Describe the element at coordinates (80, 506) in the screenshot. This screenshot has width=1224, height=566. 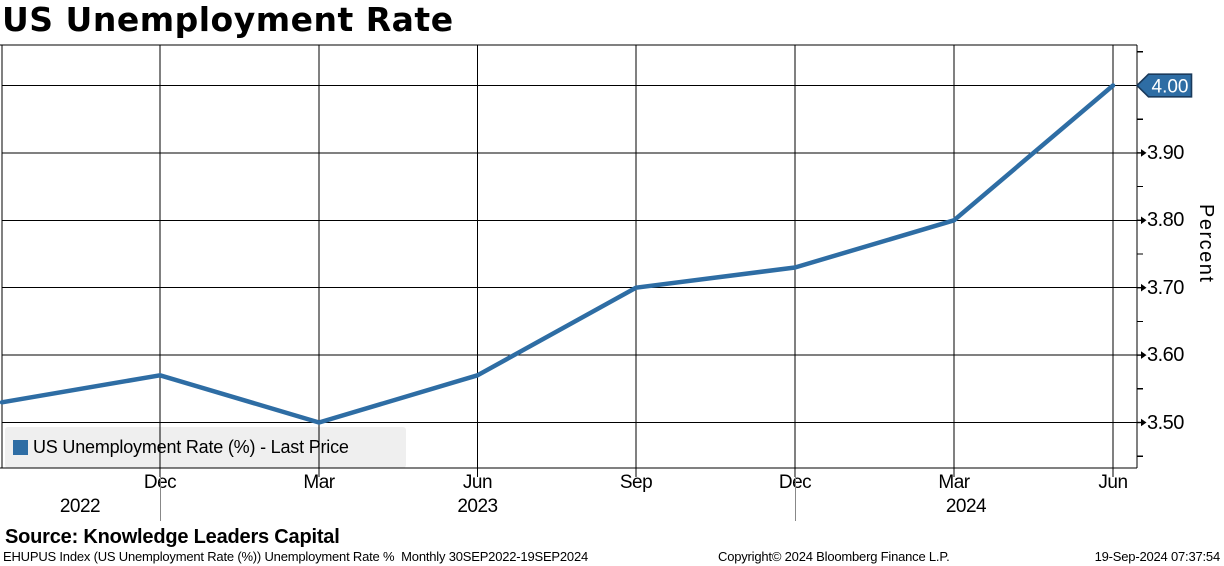
I see `year-label: 2022` at that location.